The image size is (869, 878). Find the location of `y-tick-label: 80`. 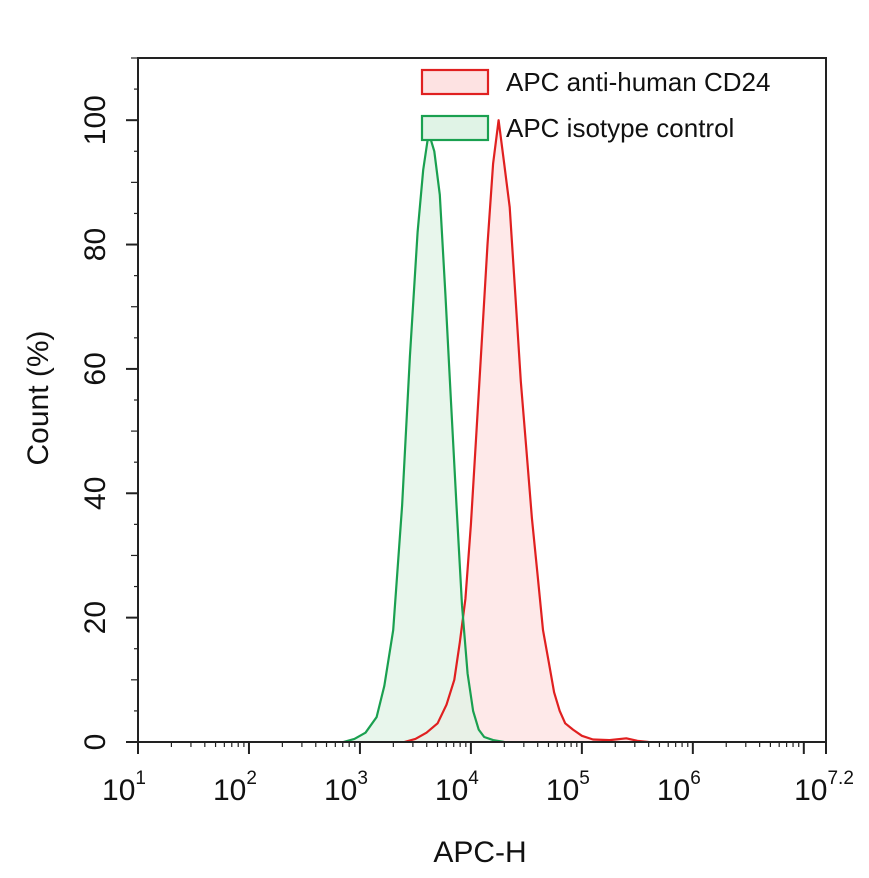

y-tick-label: 80 is located at coordinates (95, 244).